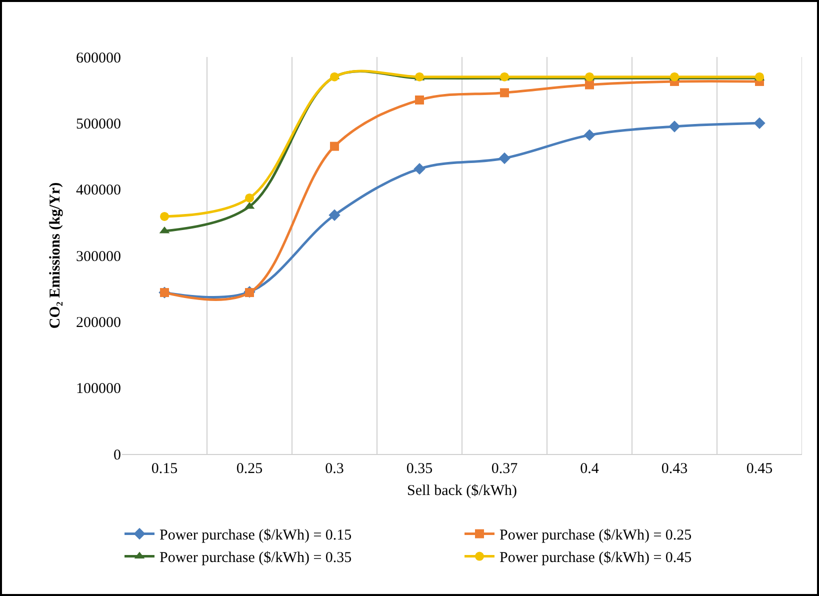 The height and width of the screenshot is (596, 819). I want to click on x-tick-label: 0.37, so click(504, 469).